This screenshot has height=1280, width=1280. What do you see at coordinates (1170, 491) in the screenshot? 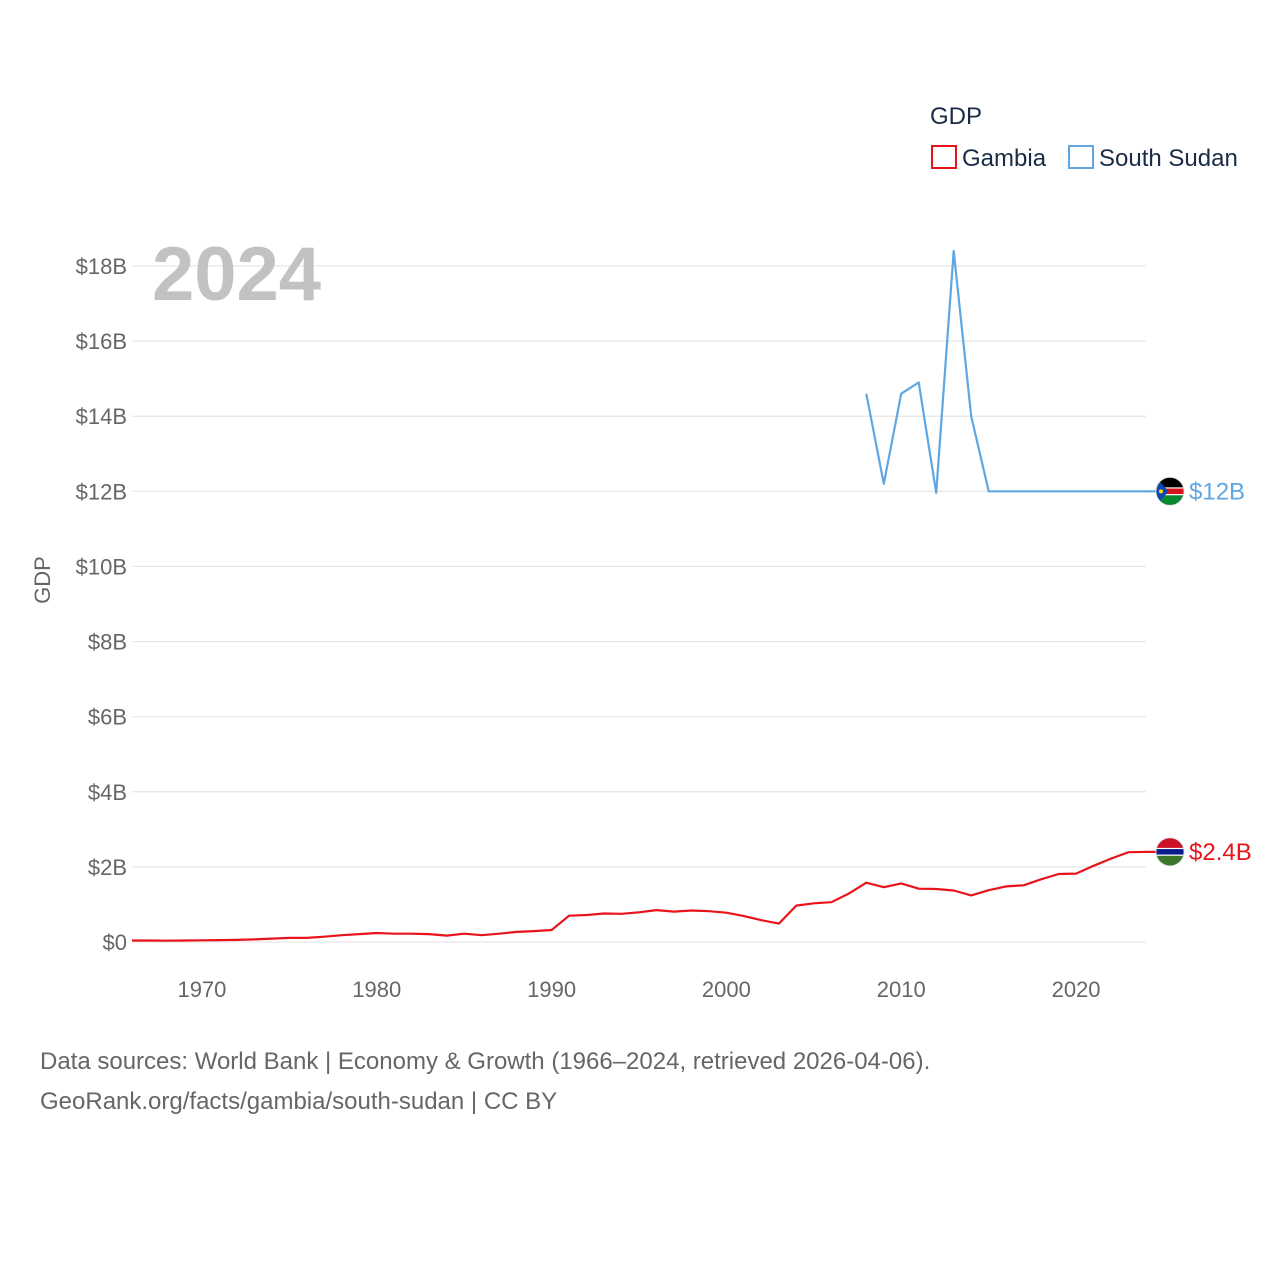
I see `flag-icon-south-sudan` at bounding box center [1170, 491].